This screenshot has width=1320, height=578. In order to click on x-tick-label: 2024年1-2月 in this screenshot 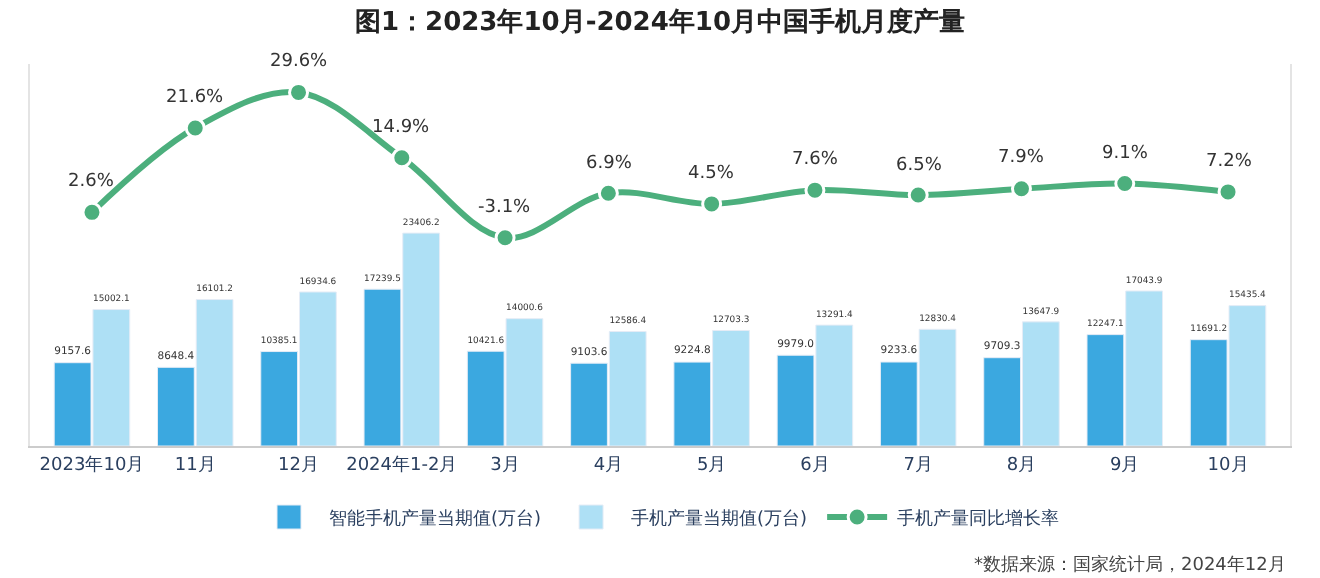, I will do `click(402, 464)`.